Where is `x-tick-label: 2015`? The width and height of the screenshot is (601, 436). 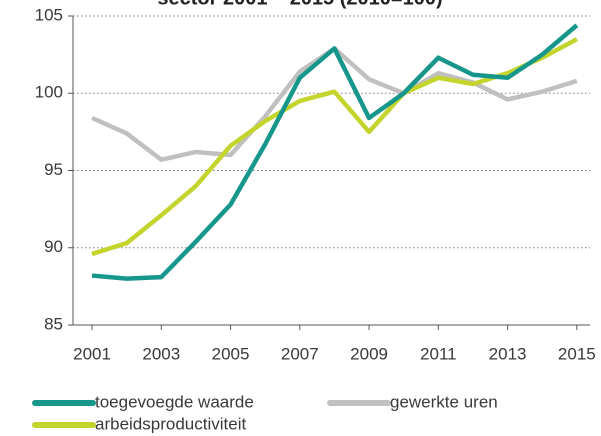
x-tick-label: 2015 is located at coordinates (577, 353).